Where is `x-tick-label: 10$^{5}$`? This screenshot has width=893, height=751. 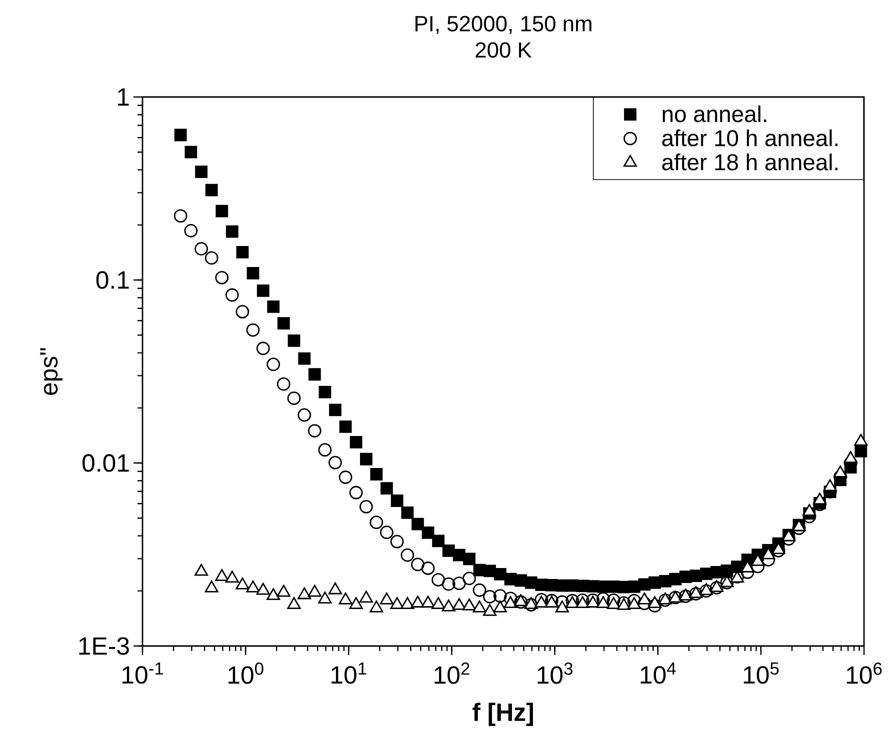 x-tick-label: 10$^{5}$ is located at coordinates (761, 673).